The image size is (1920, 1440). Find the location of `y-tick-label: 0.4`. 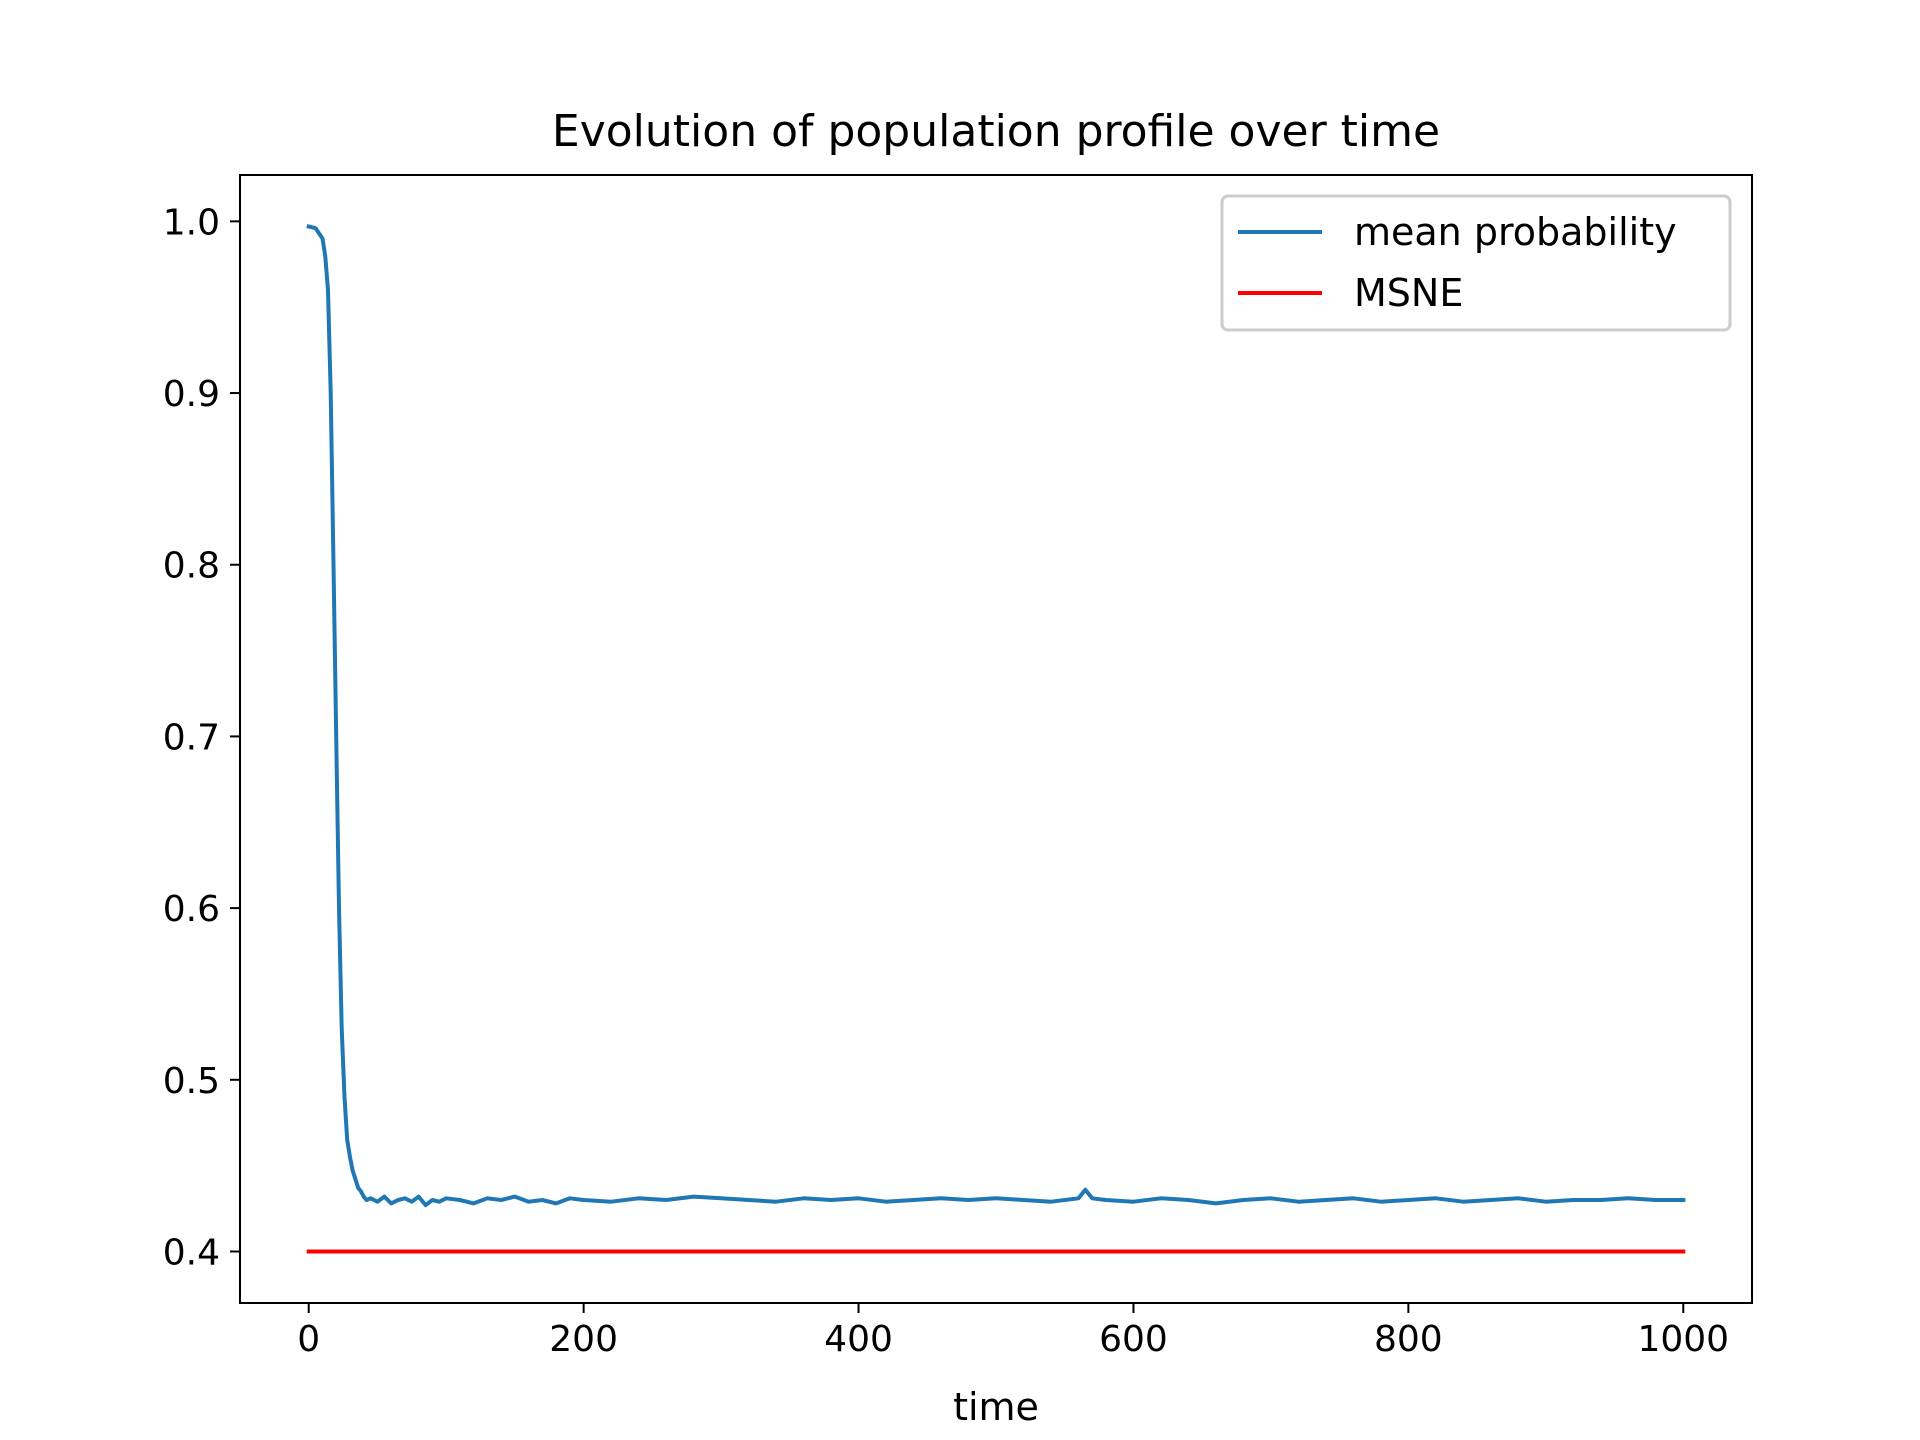

y-tick-label: 0.4 is located at coordinates (191, 1252).